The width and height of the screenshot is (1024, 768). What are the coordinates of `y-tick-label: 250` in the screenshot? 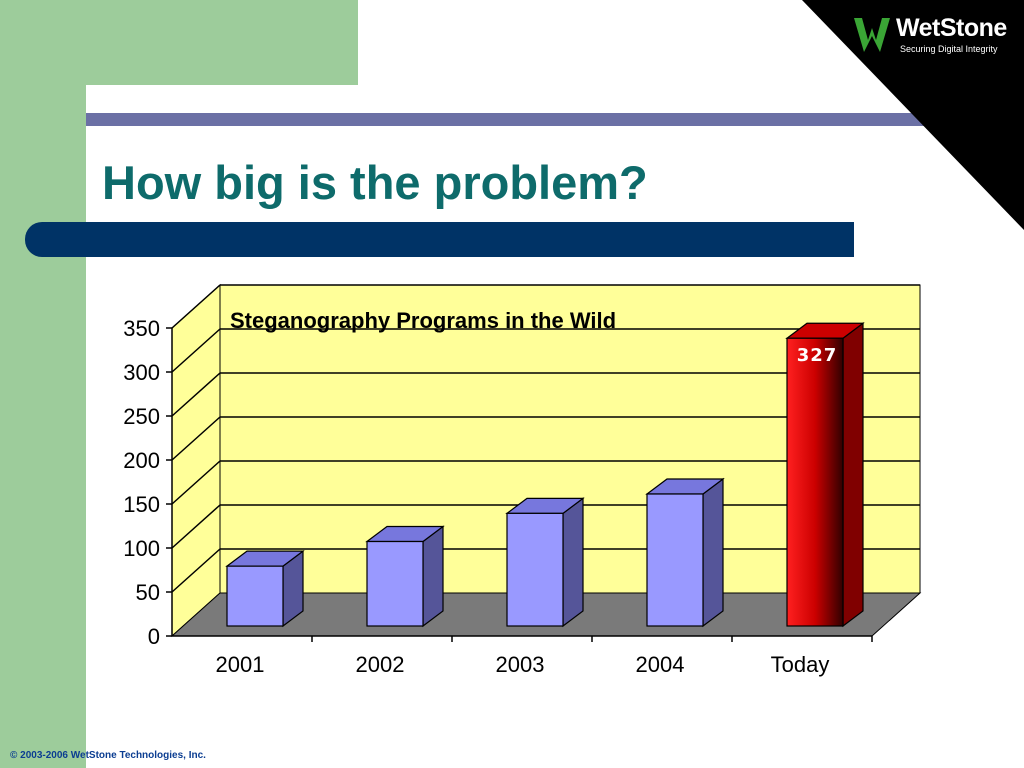 It's located at (141, 416).